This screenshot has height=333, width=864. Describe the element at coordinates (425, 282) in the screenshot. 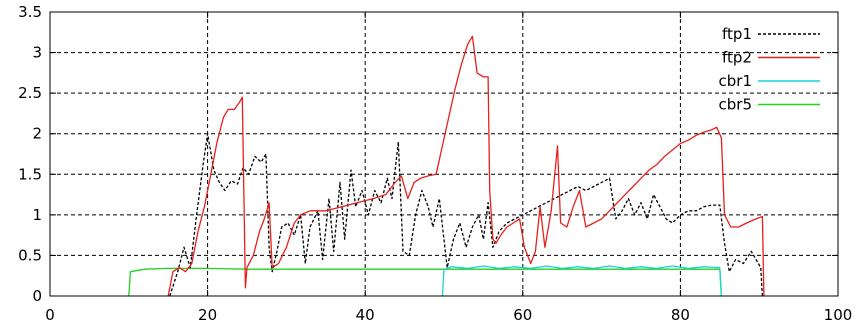

I see `series-line-cbr5` at that location.